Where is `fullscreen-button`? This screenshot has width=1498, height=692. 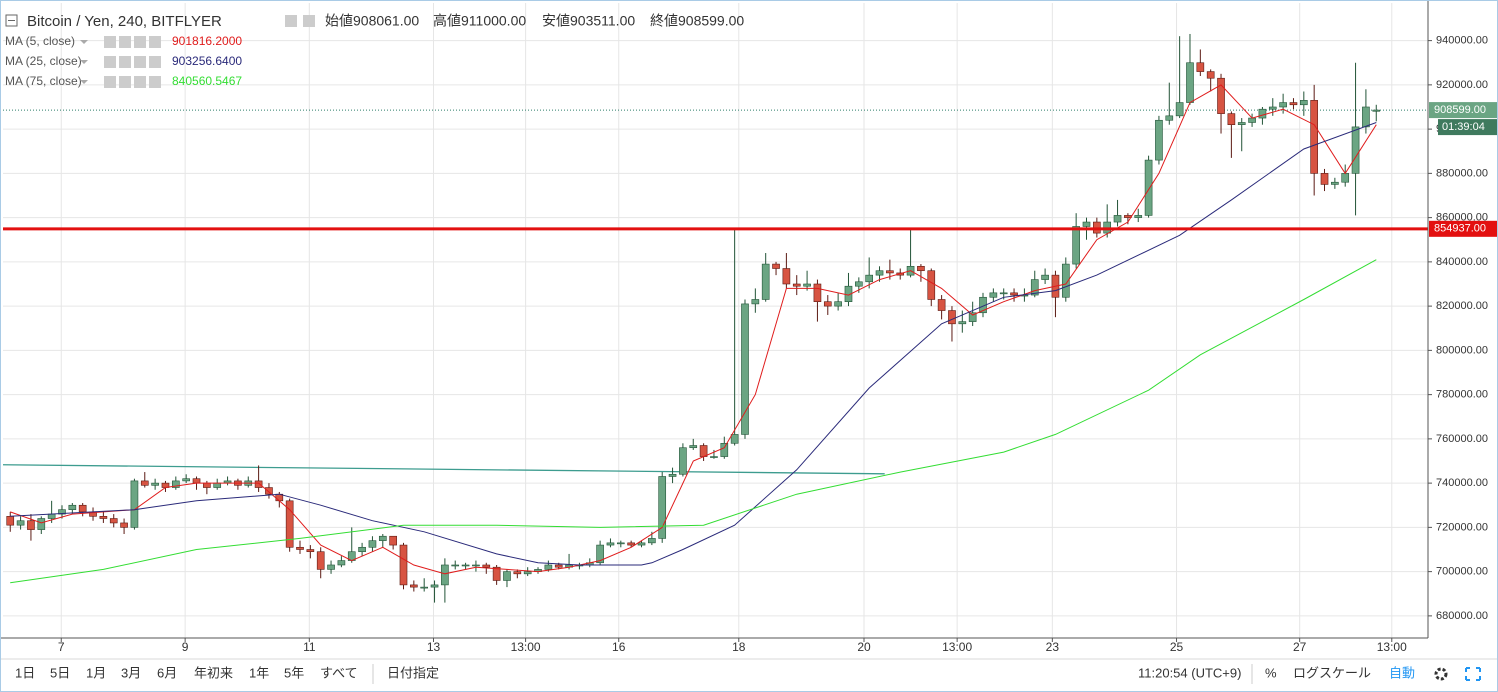 fullscreen-button is located at coordinates (1473, 674).